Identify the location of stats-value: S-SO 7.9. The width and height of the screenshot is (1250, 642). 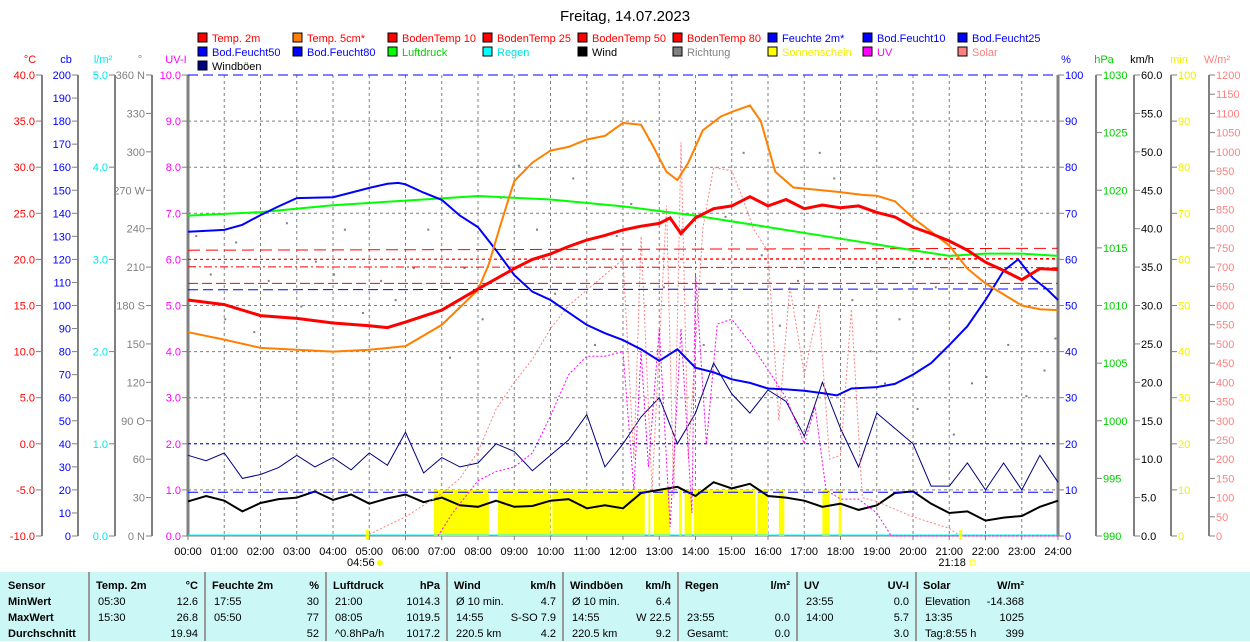
(533, 618).